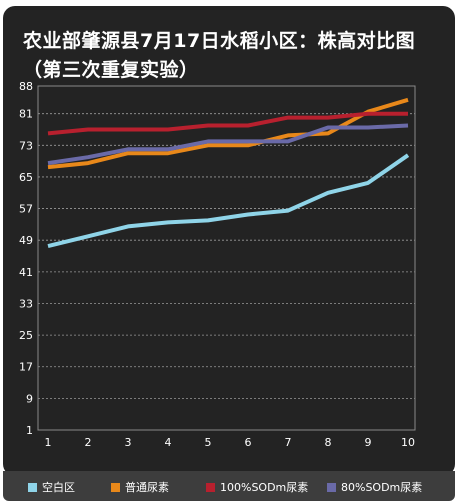 The image size is (459, 503). Describe the element at coordinates (368, 442) in the screenshot. I see `x-tick-label: 9` at that location.